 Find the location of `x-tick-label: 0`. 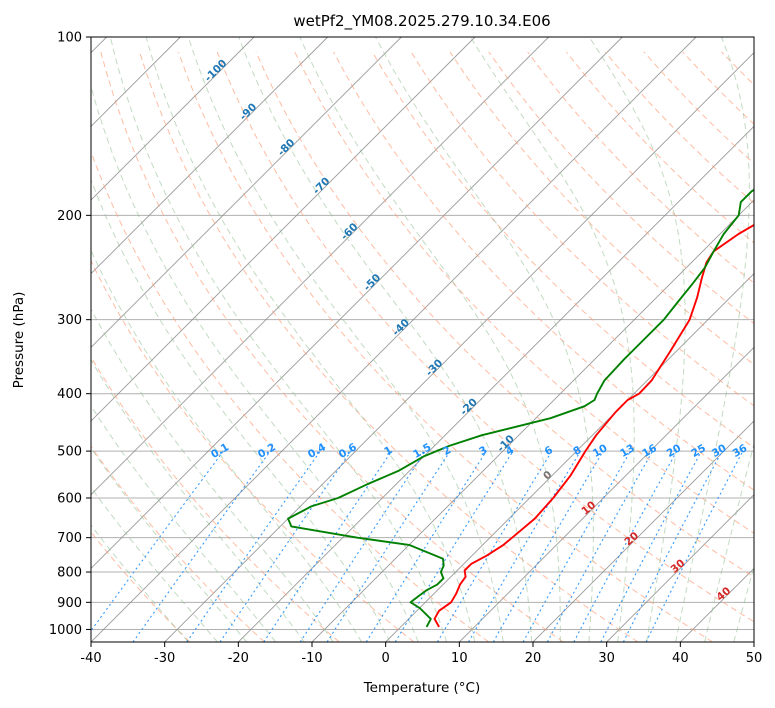

x-tick-label: 0 is located at coordinates (386, 658).